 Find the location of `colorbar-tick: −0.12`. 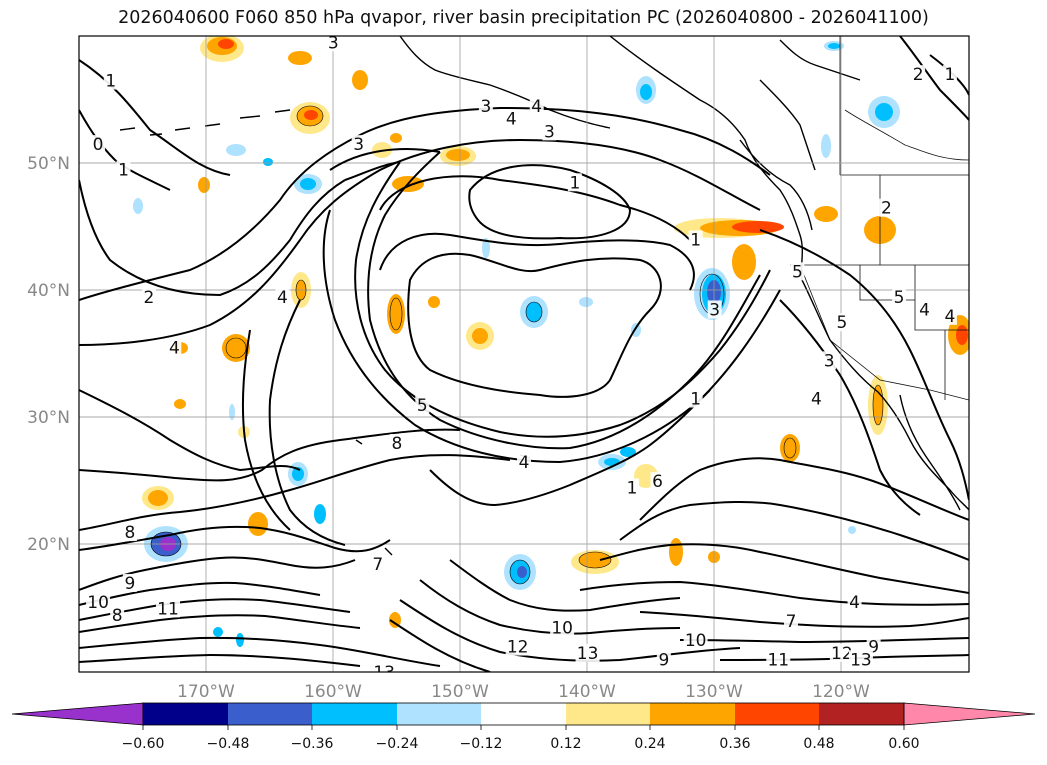

colorbar-tick: −0.12 is located at coordinates (481, 744).